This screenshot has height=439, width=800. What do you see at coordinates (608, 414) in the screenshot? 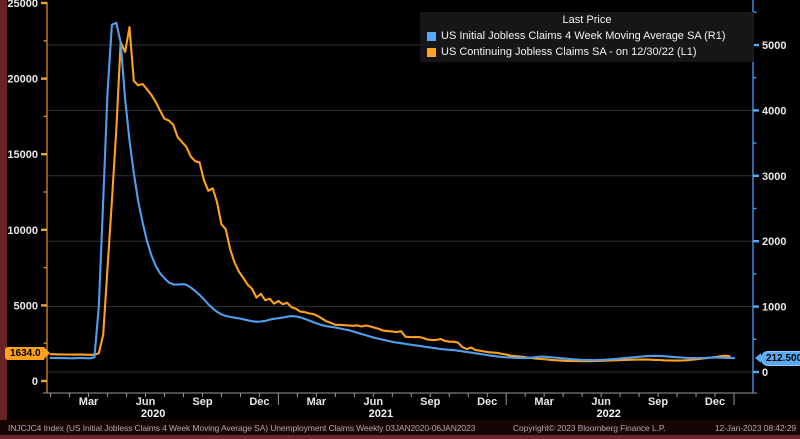
I see `x-axis-year-label: 2022` at bounding box center [608, 414].